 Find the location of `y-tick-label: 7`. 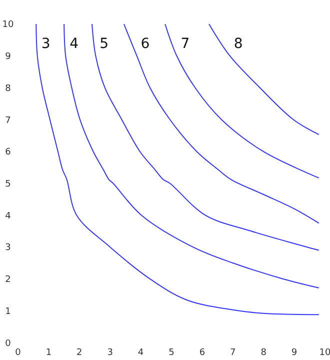

y-tick-label: 7 is located at coordinates (8, 121).